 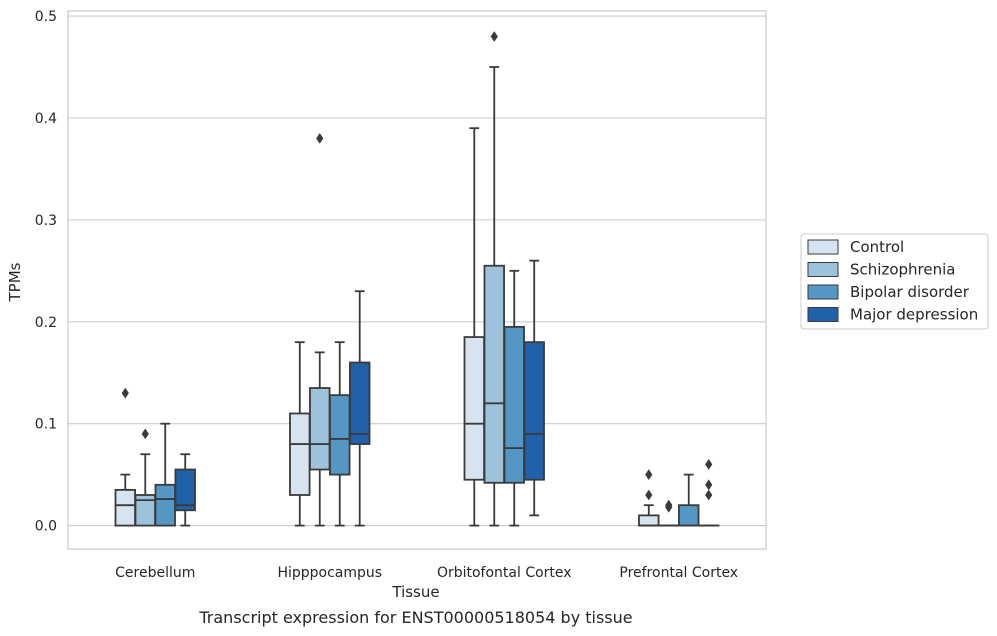 What do you see at coordinates (46, 271) in the screenshot?
I see `y-tick-labels: 0.0 0.1 0.2 0.3 0.4 0.5` at bounding box center [46, 271].